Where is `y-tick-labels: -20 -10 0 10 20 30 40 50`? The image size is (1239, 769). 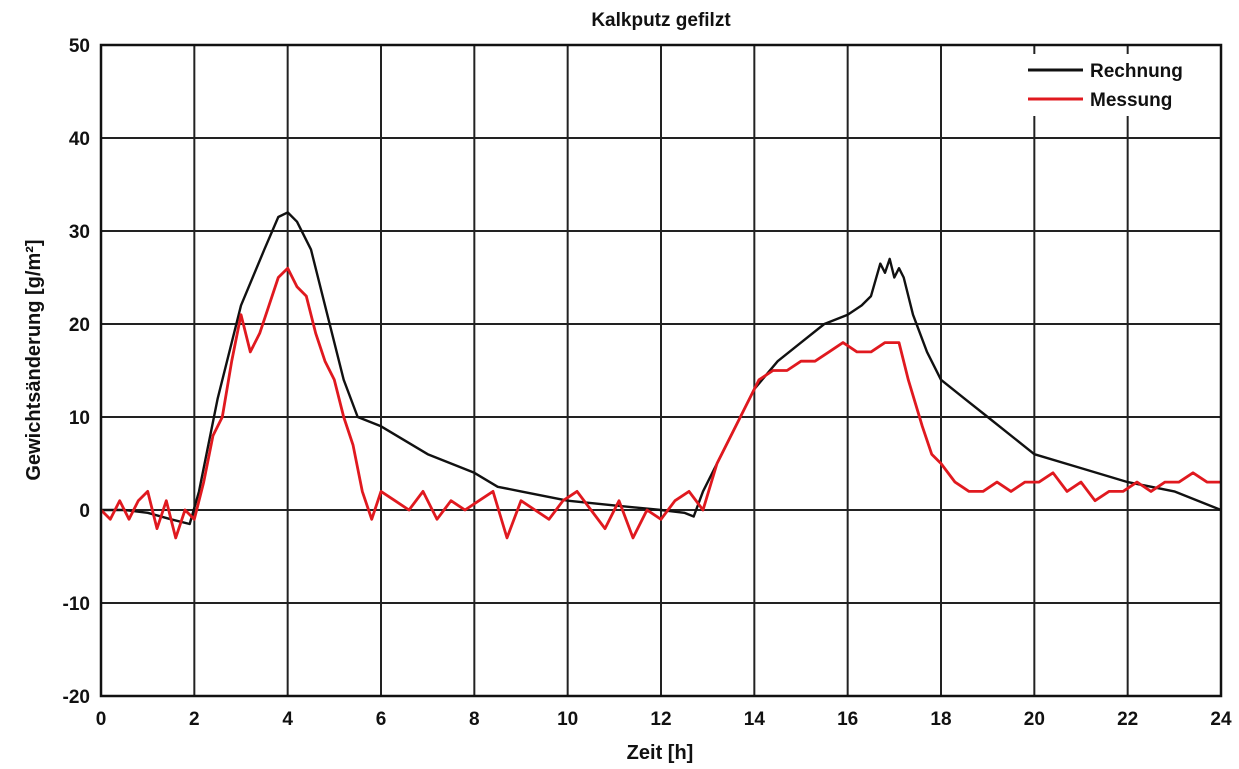 y-tick-labels: -20 -10 0 10 20 30 40 50 is located at coordinates (76, 372).